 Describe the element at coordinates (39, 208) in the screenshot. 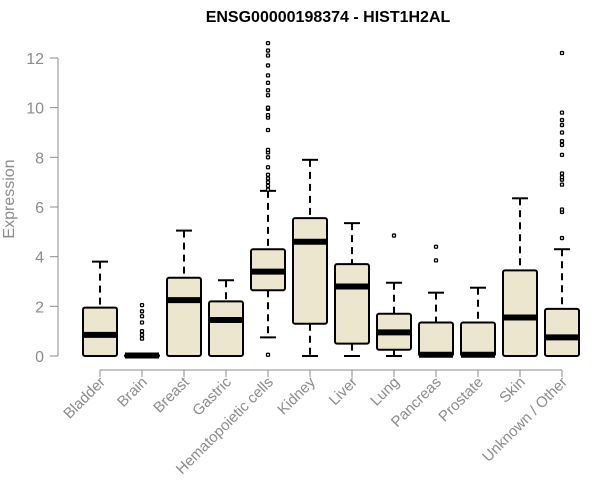

I see `y-tick-label: 6` at that location.